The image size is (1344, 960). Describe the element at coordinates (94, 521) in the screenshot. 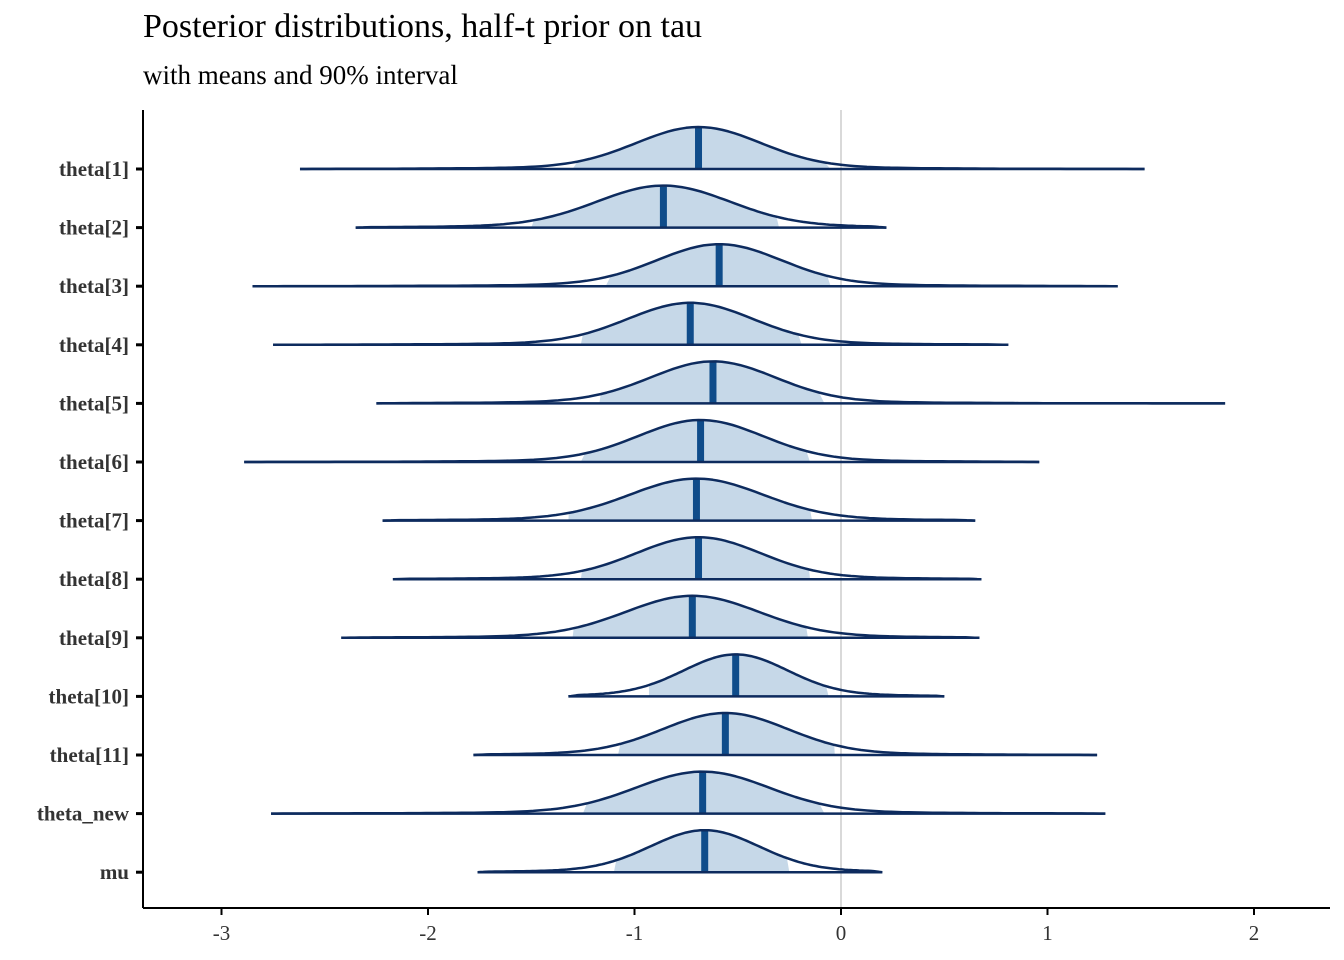

I see `y-tick-label: theta[7]` at that location.